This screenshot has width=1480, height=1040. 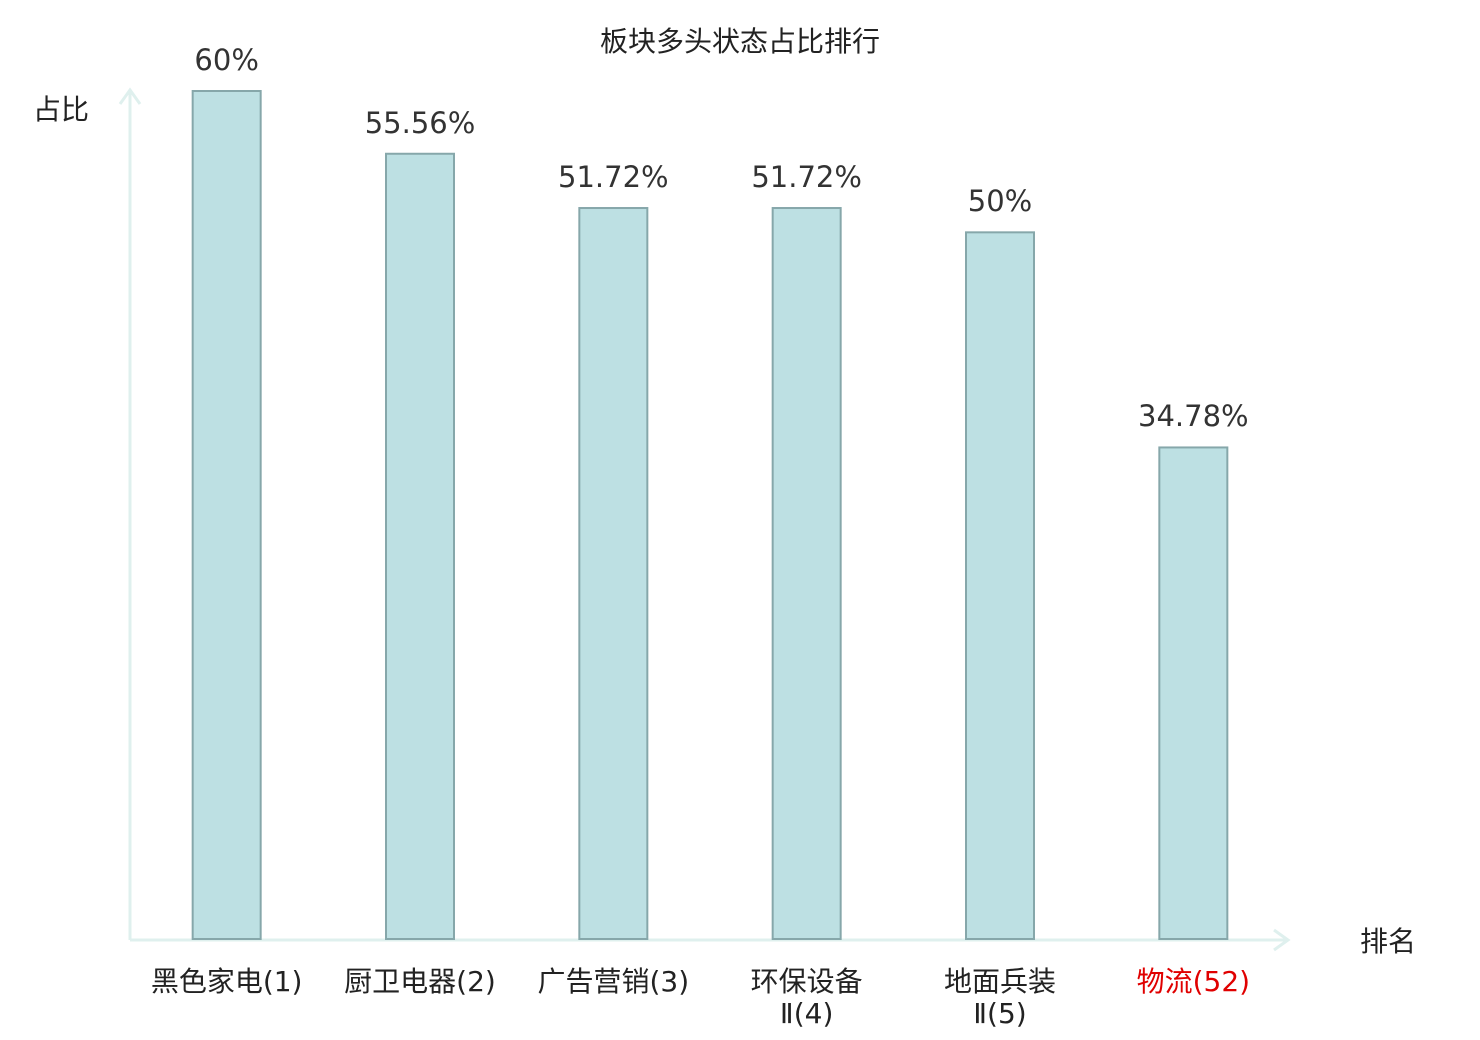 I want to click on x-tick-label: 物流(52), so click(x=1193, y=981).